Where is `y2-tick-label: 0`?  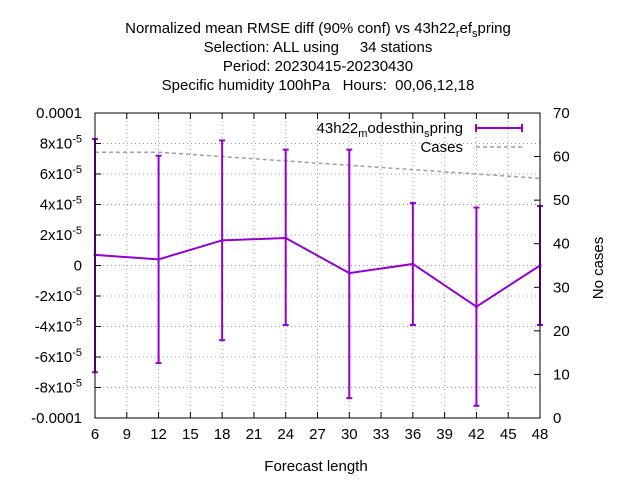 y2-tick-label: 0 is located at coordinates (557, 418).